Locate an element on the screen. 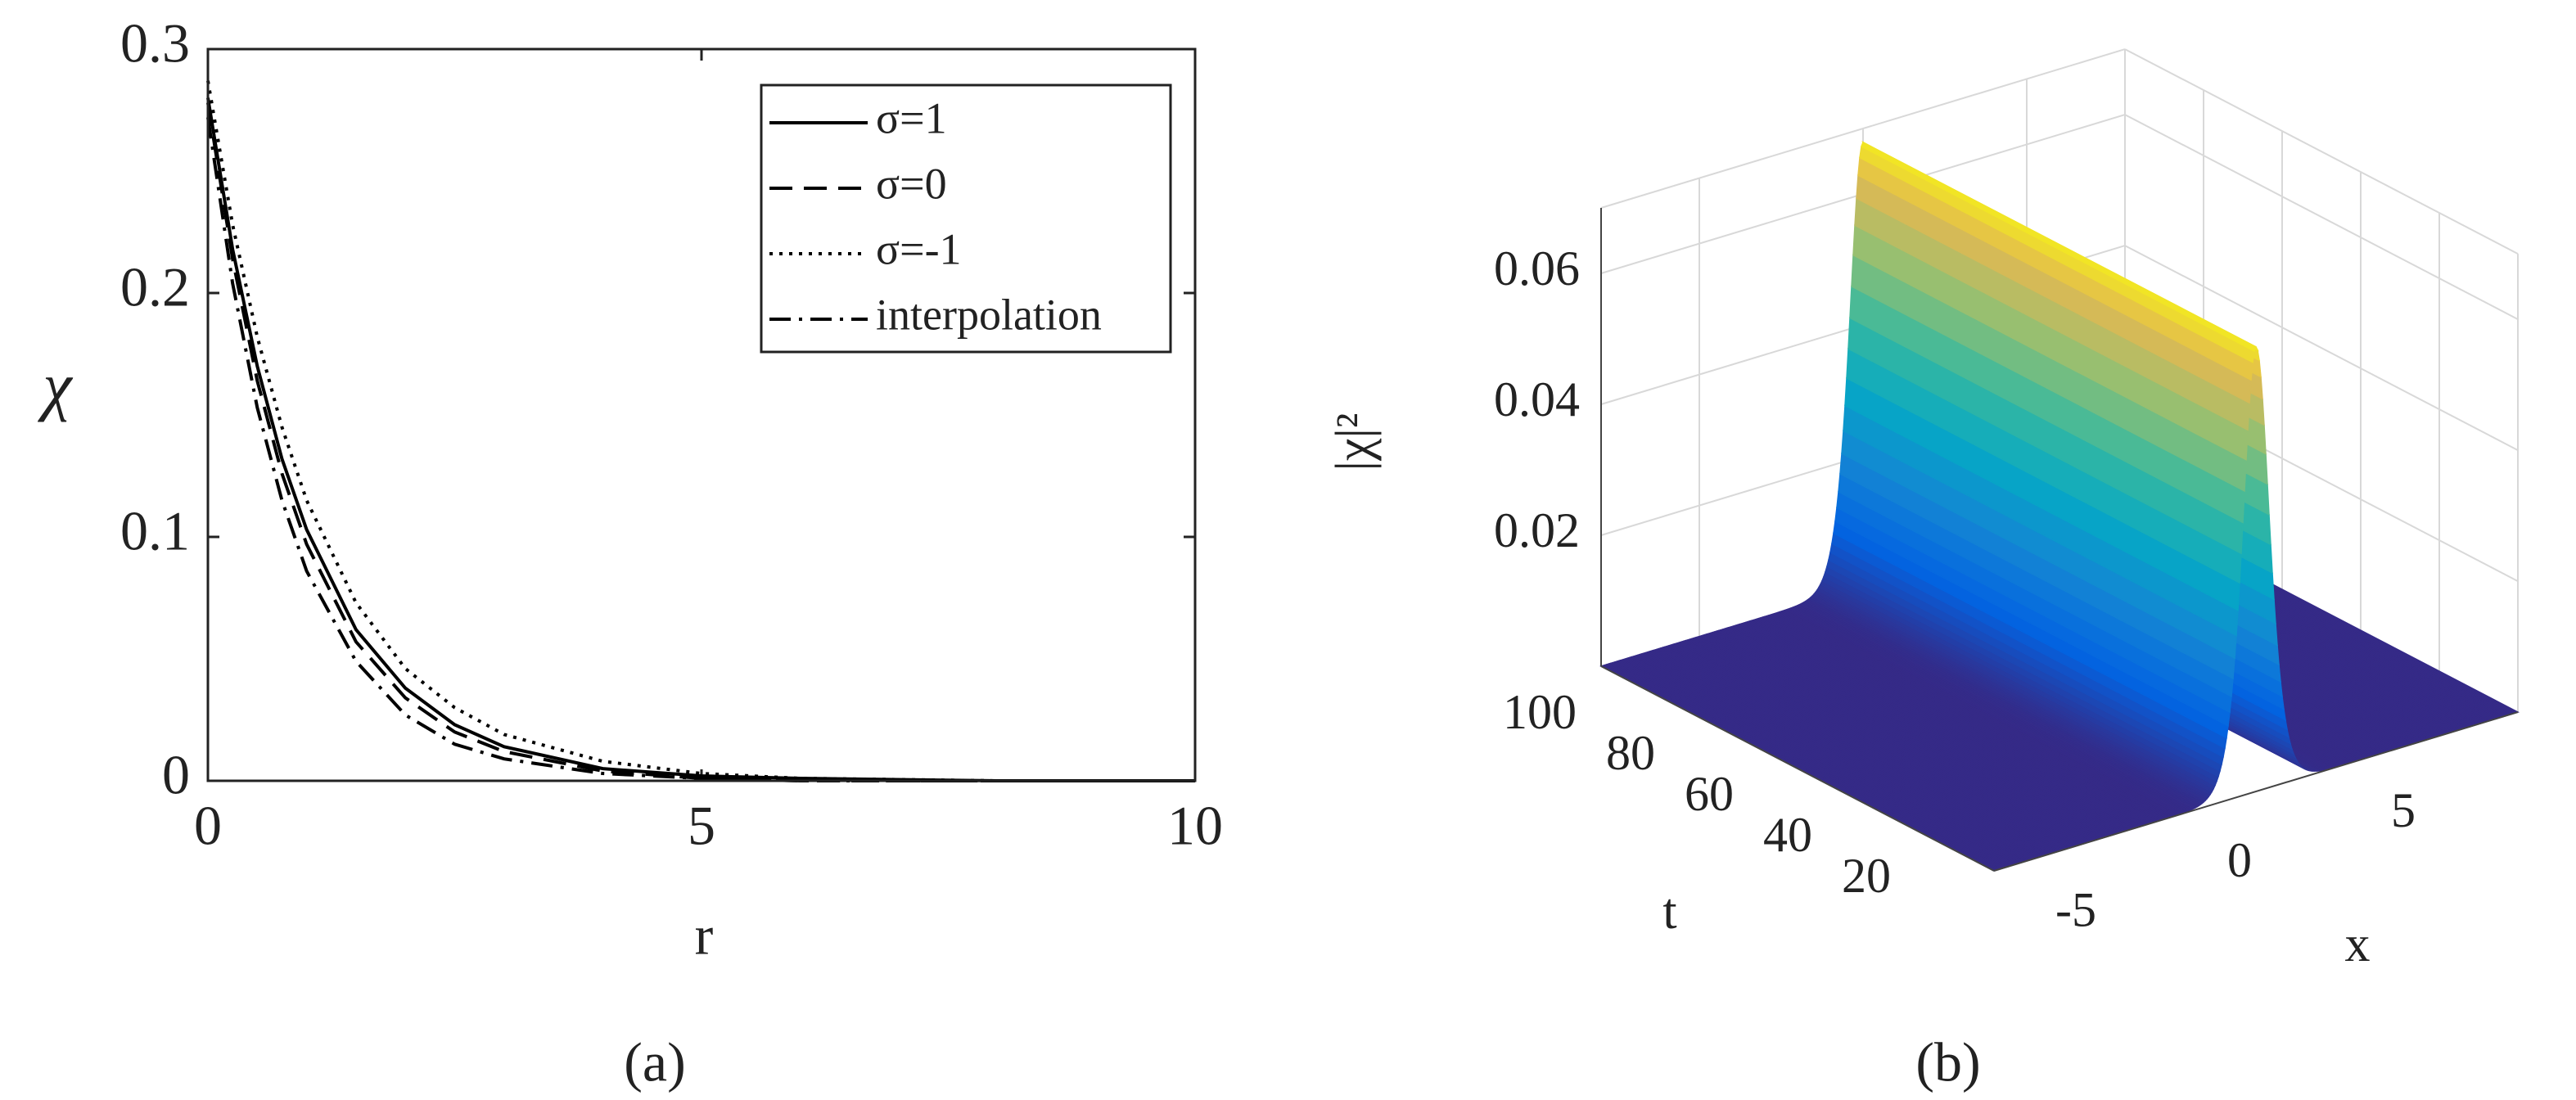 The height and width of the screenshot is (1100, 2576). legend-label: interpolation is located at coordinates (989, 315).